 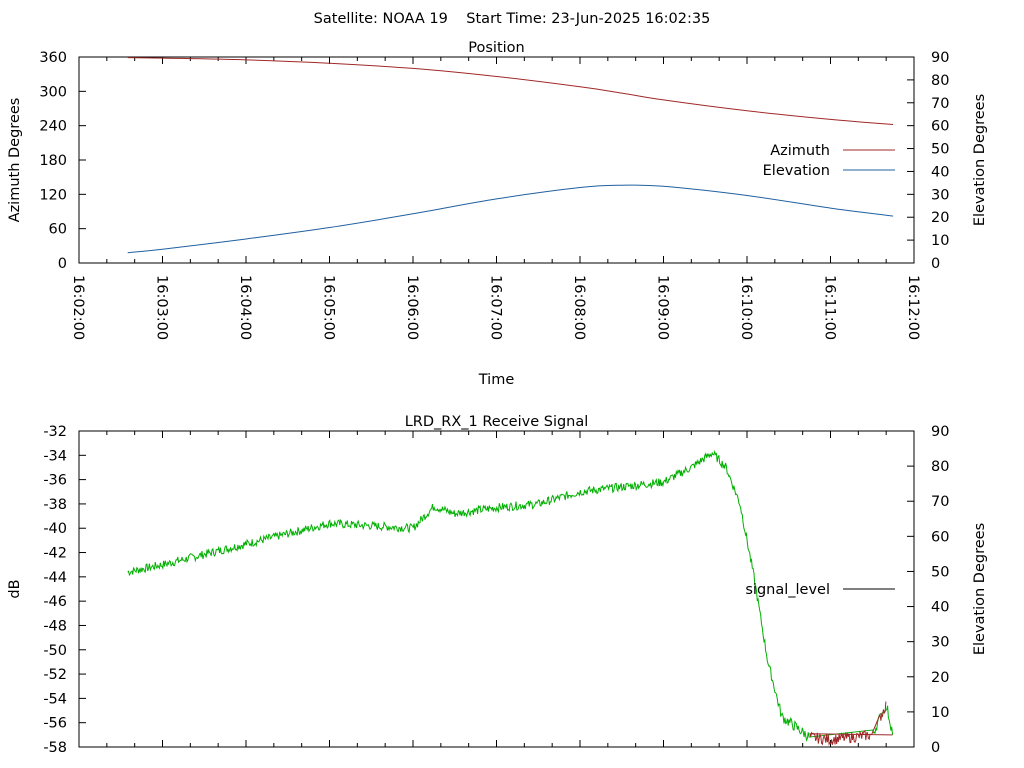 What do you see at coordinates (55, 456) in the screenshot?
I see `y-tick-label: -34` at bounding box center [55, 456].